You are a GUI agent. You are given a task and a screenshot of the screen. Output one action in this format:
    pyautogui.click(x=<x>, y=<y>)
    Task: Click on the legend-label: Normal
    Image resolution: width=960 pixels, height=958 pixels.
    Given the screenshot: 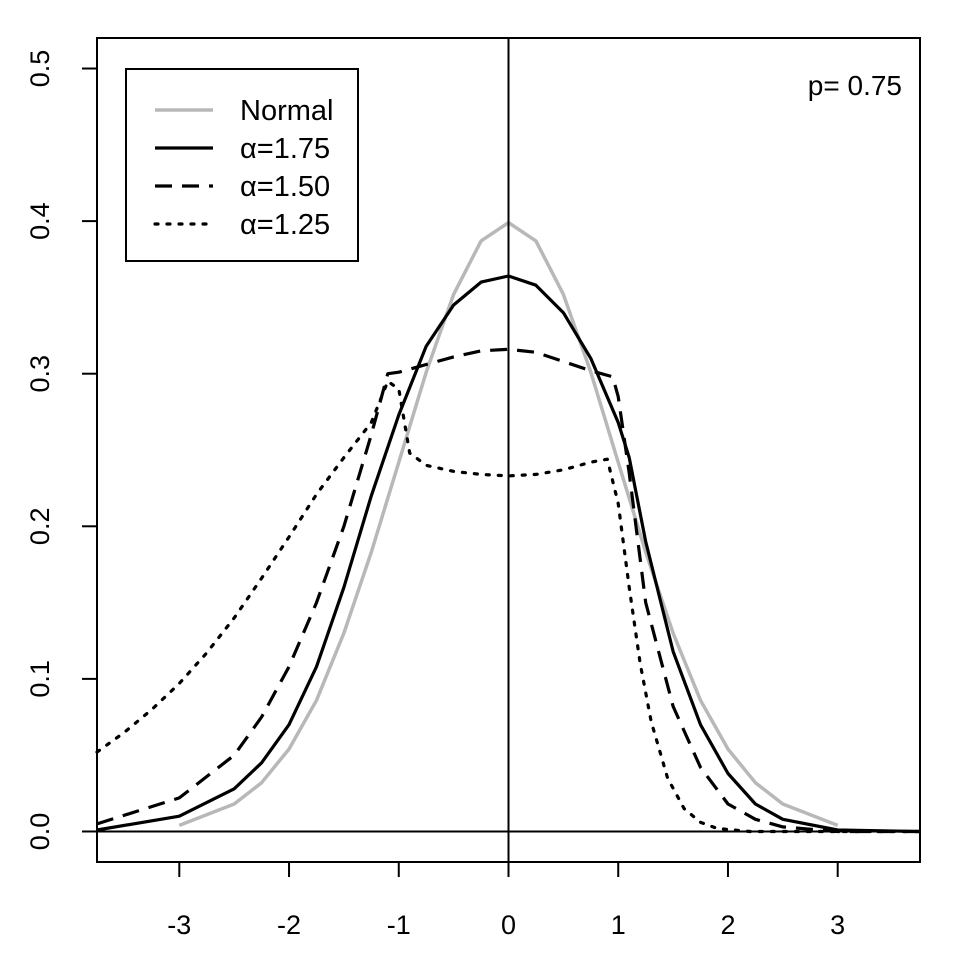 What is the action you would take?
    pyautogui.click(x=286, y=111)
    